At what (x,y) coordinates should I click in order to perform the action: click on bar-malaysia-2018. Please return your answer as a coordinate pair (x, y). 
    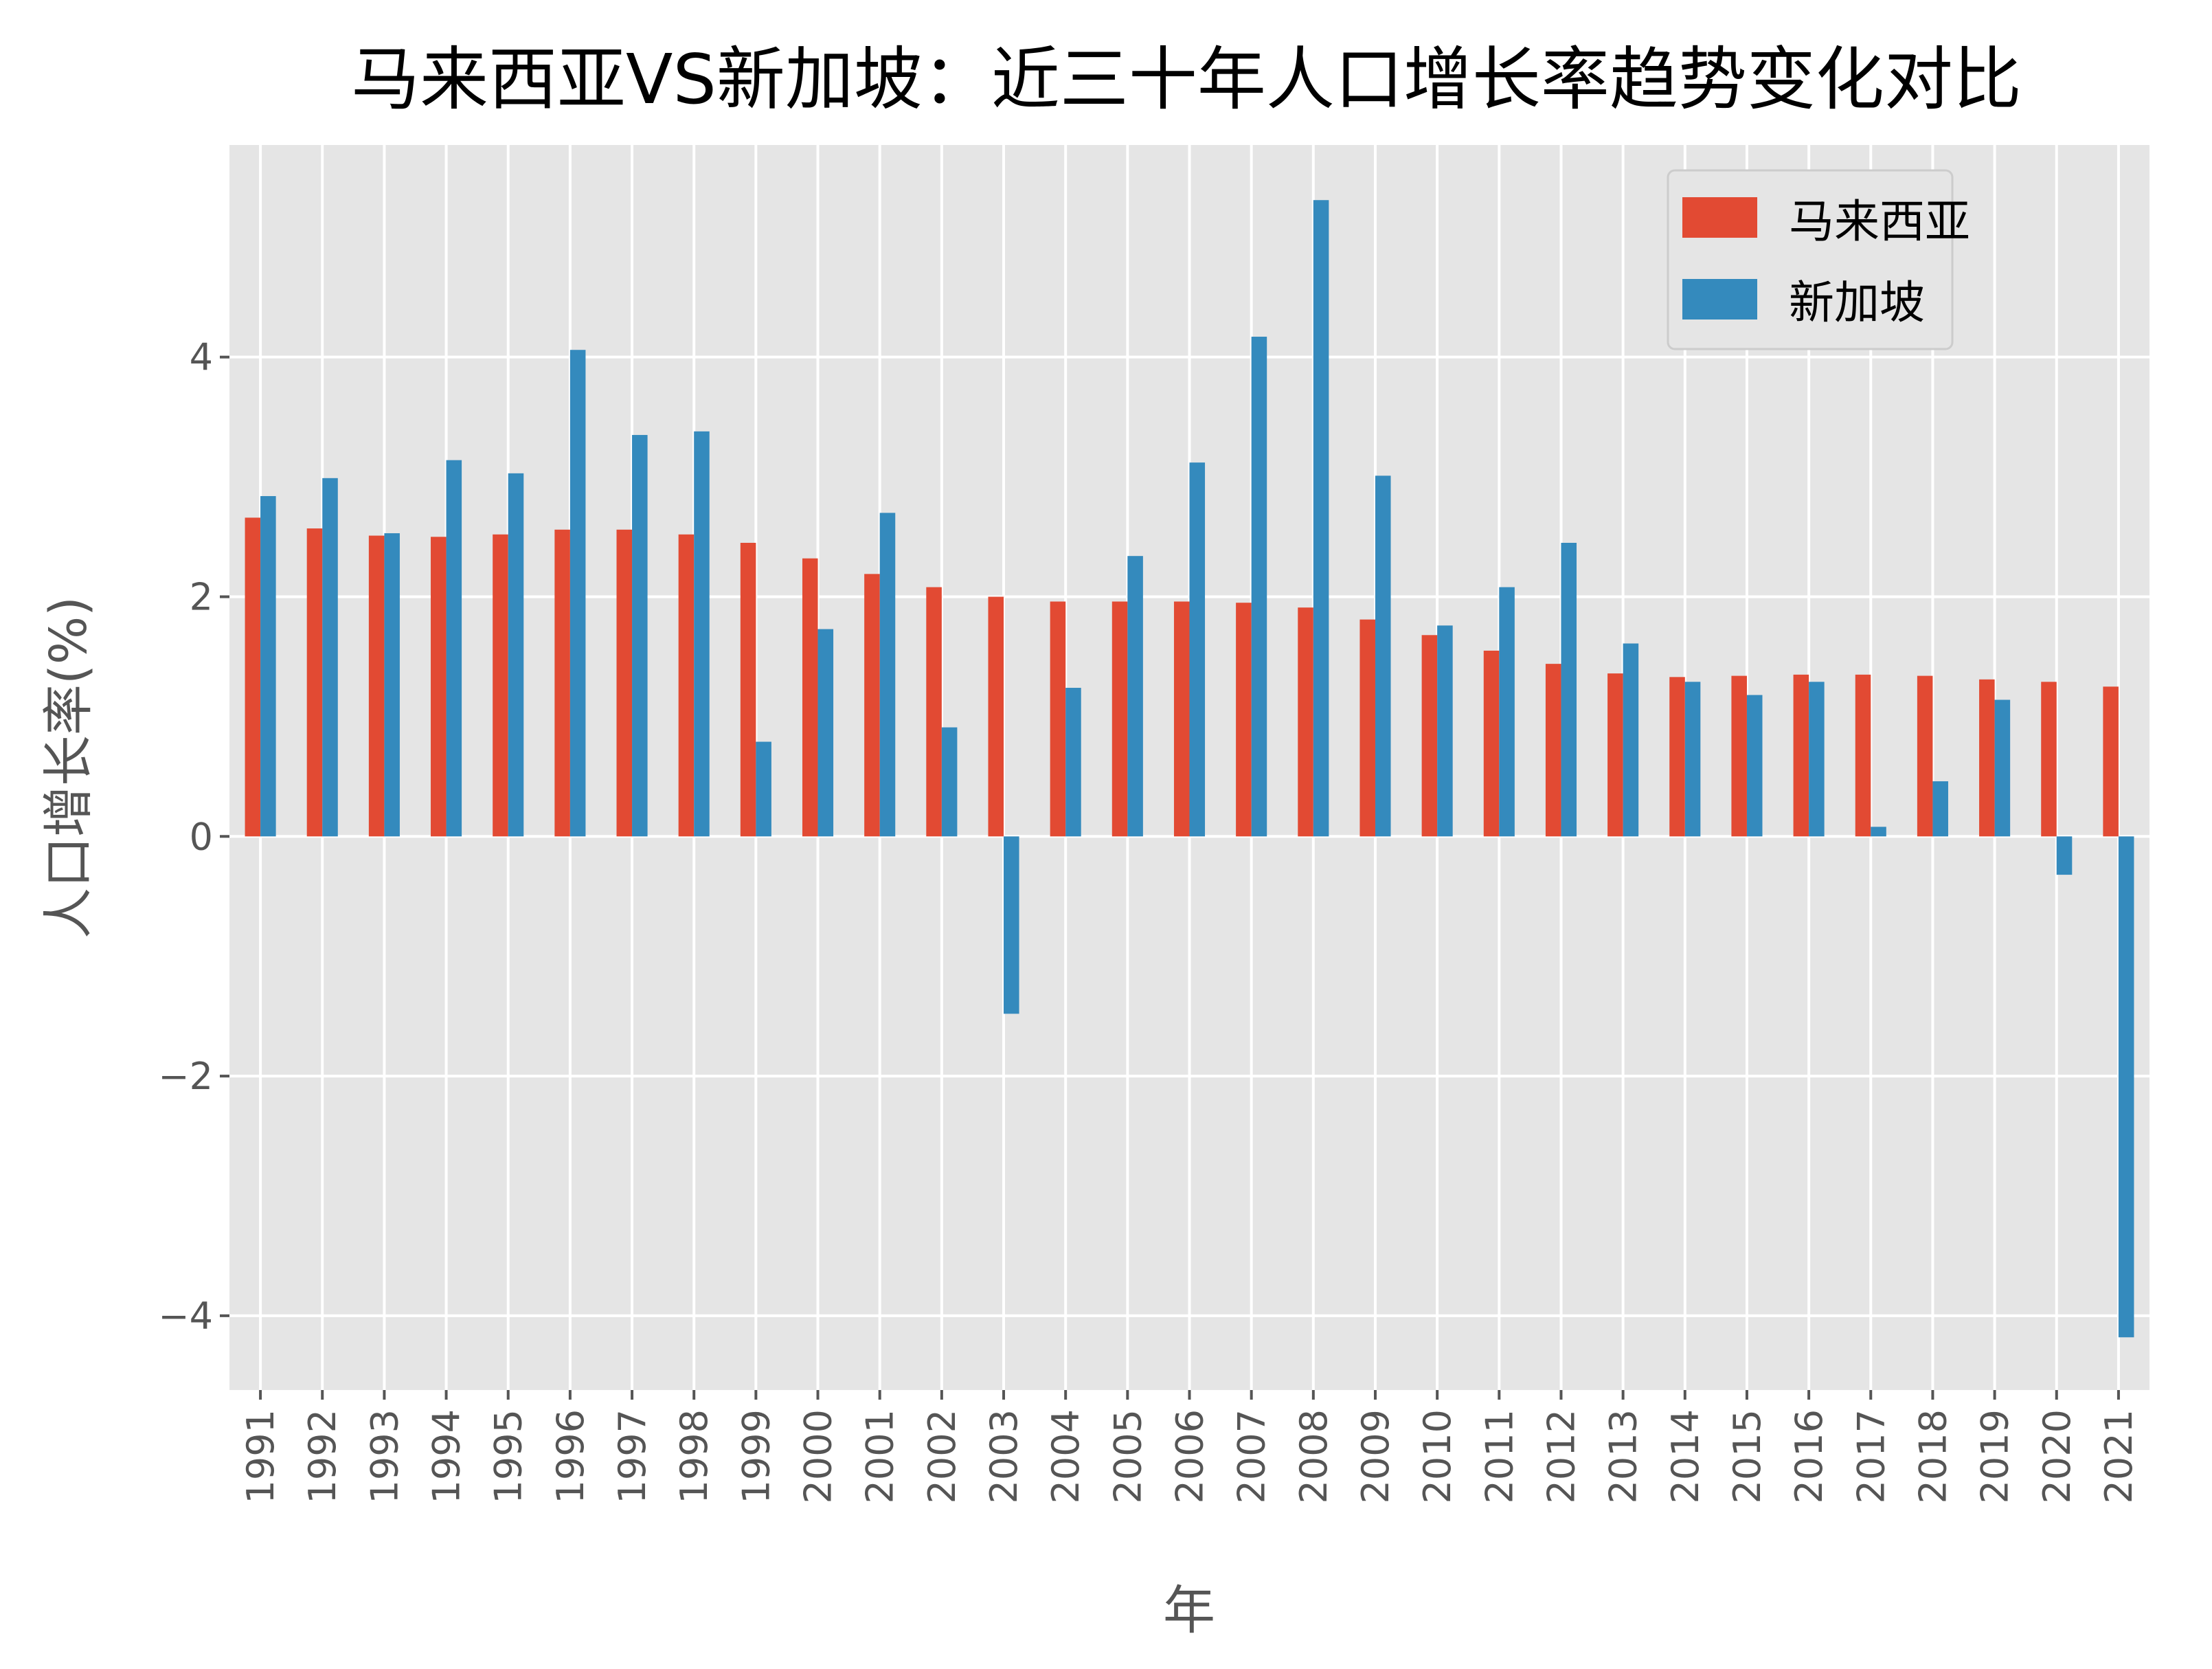
    Looking at the image, I should click on (1925, 756).